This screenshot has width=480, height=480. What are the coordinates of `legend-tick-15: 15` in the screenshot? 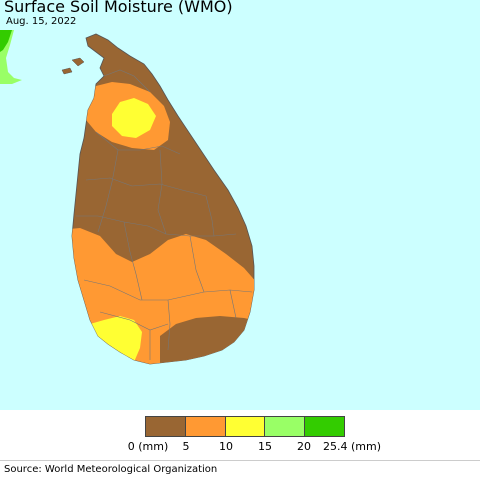 It's located at (265, 446).